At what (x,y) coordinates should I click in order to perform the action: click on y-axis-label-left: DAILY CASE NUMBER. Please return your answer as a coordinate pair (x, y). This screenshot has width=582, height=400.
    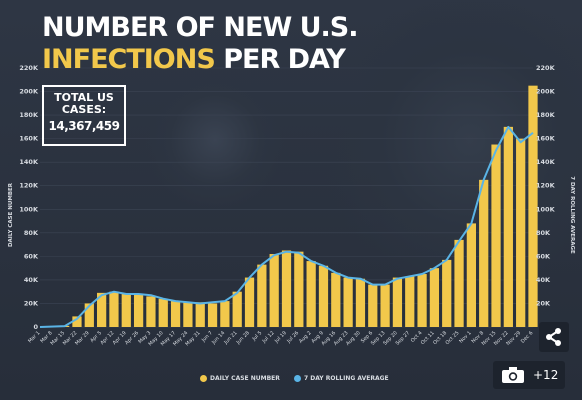
    Looking at the image, I should click on (11, 214).